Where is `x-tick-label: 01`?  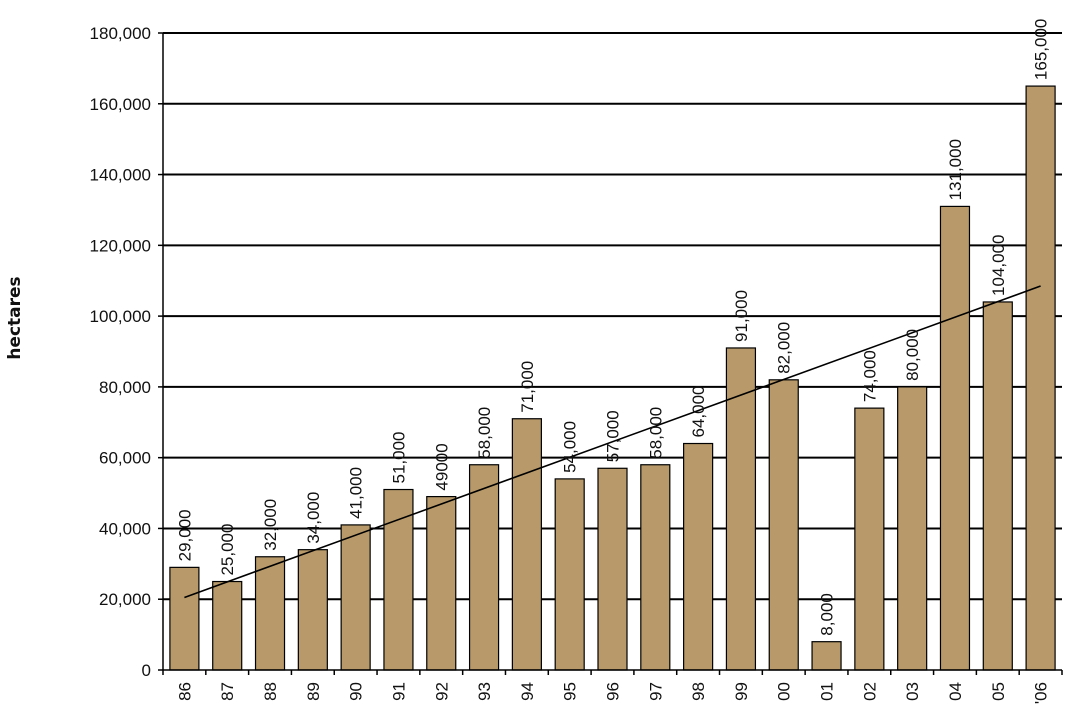
x-tick-label: 01 is located at coordinates (827, 691).